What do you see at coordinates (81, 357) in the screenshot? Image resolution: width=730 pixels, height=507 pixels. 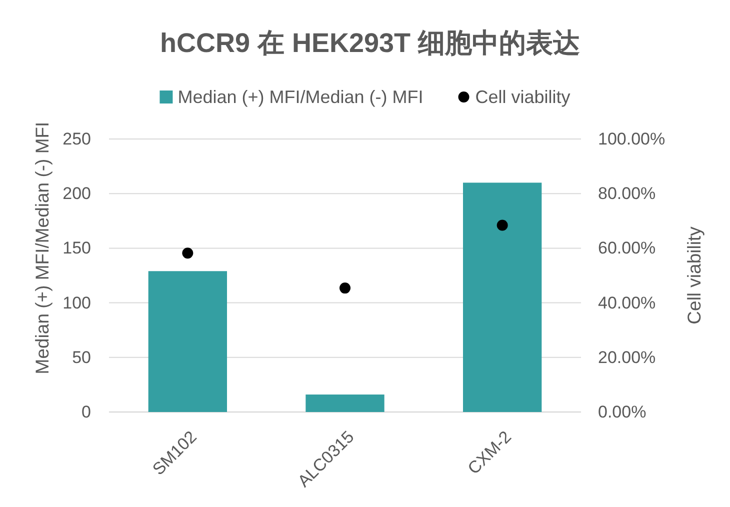 I see `y-tick: 50` at bounding box center [81, 357].